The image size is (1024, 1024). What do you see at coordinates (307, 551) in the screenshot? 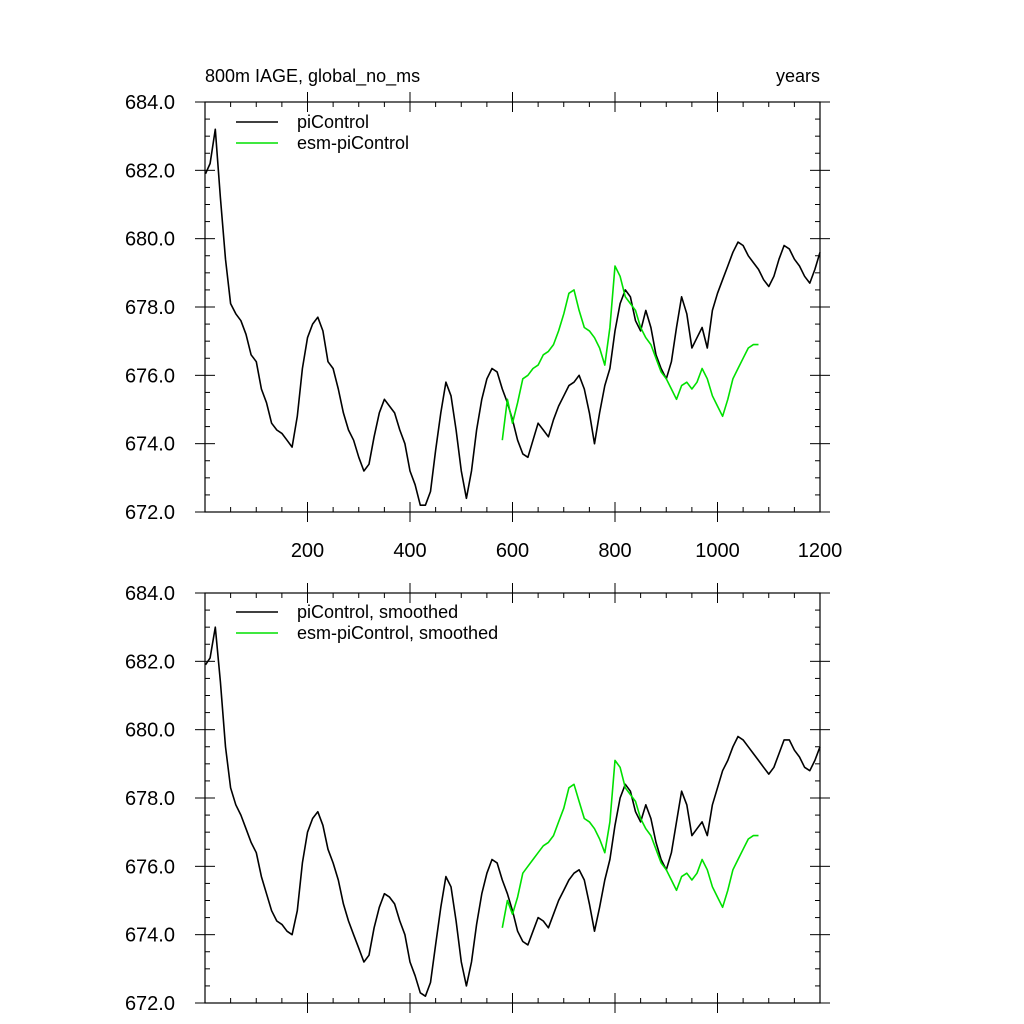
I see `x-tick-label: 200` at bounding box center [307, 551].